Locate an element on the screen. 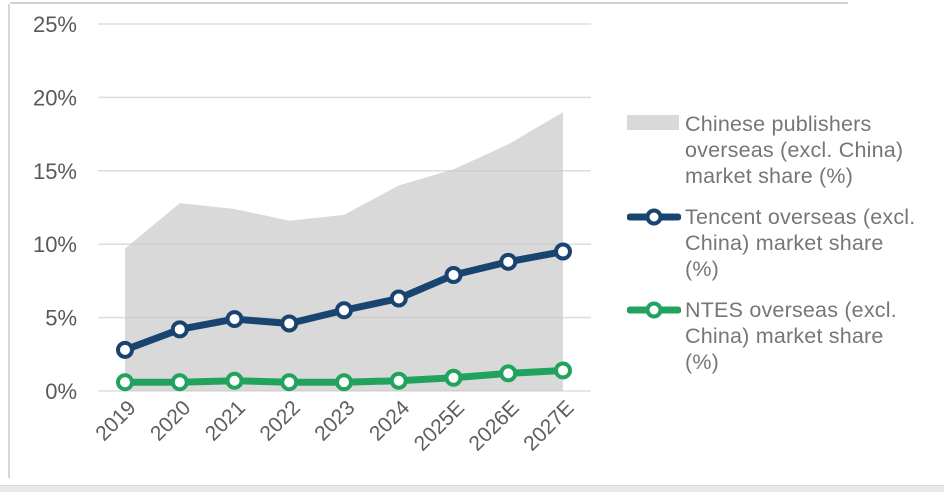 Image resolution: width=944 pixels, height=492 pixels. y-axis-tick-label: 5% is located at coordinates (61, 318).